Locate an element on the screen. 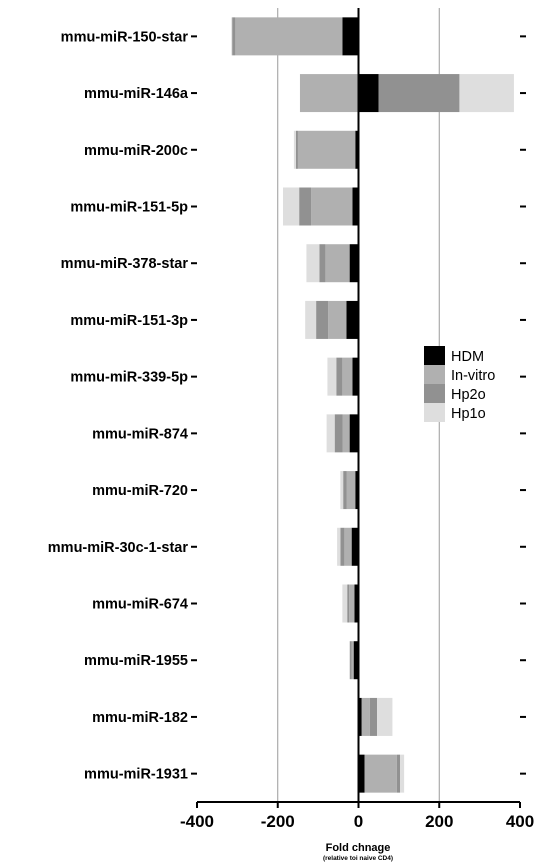 This screenshot has height=867, width=560. category-label: mmu-miR-182 is located at coordinates (140, 718).